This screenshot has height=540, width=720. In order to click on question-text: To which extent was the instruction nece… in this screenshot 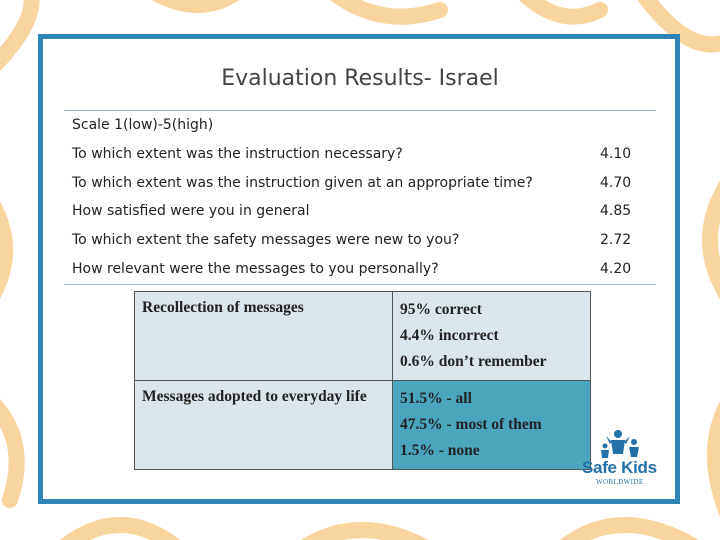, I will do `click(237, 154)`.